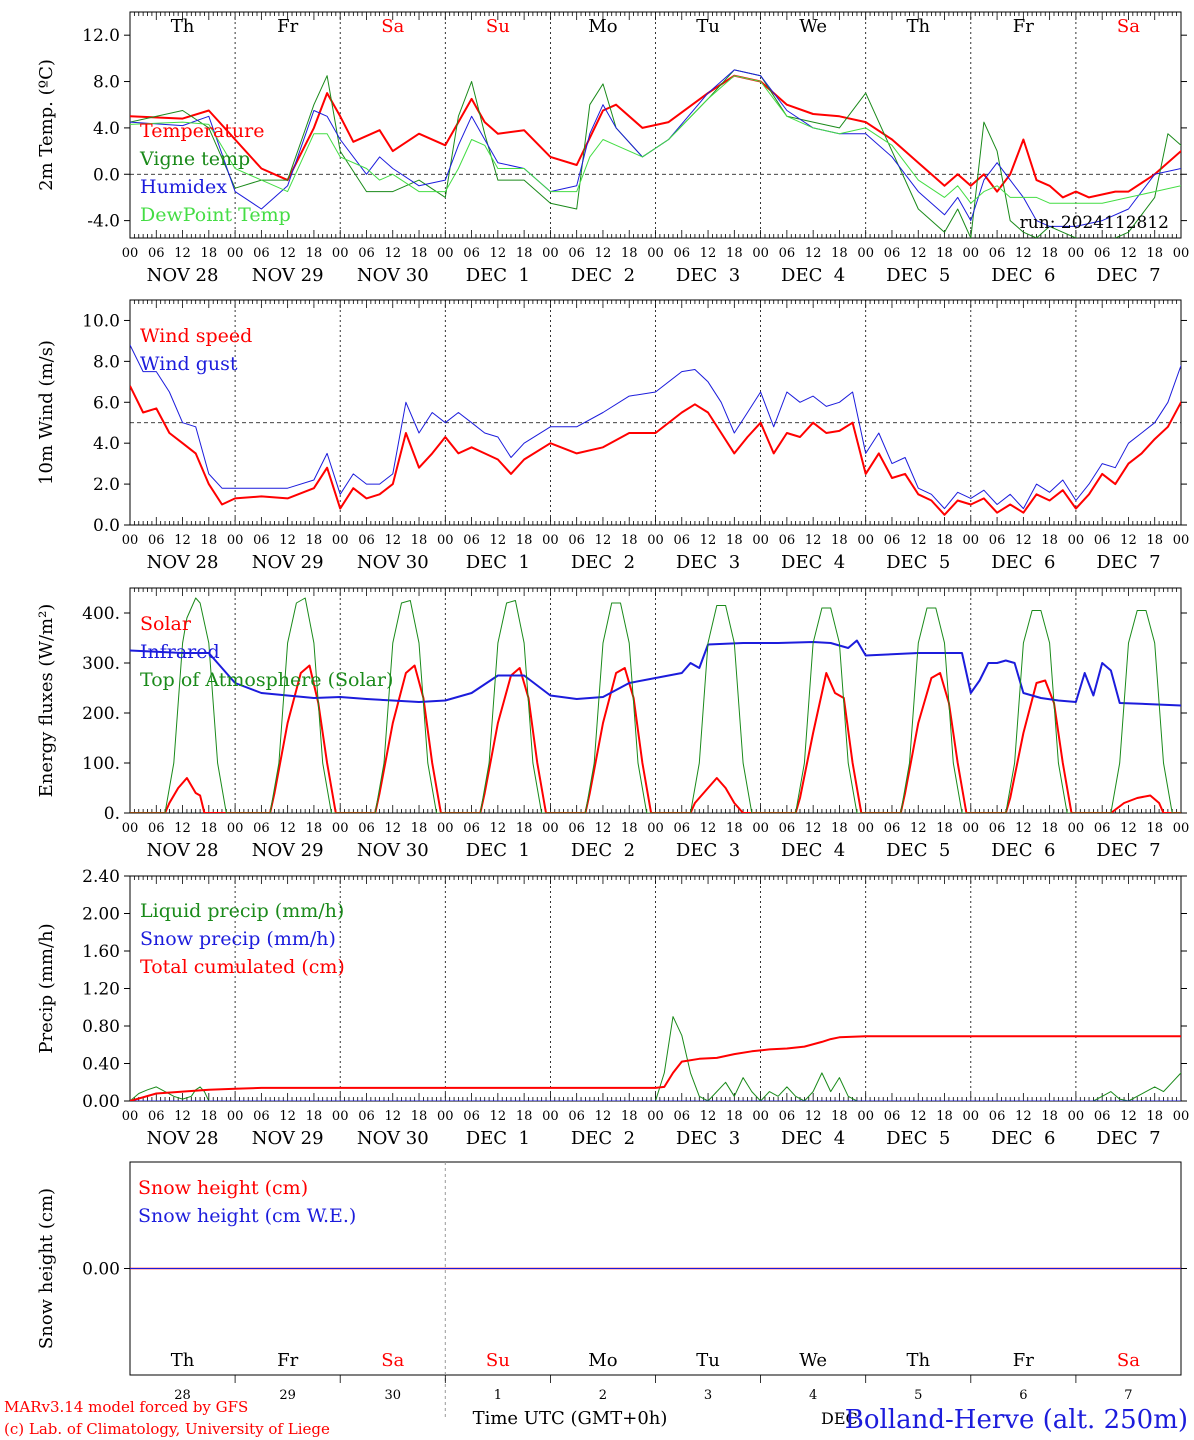 The height and width of the screenshot is (1440, 1194). Describe the element at coordinates (101, 990) in the screenshot. I see `y-tick-label: 1.20` at that location.